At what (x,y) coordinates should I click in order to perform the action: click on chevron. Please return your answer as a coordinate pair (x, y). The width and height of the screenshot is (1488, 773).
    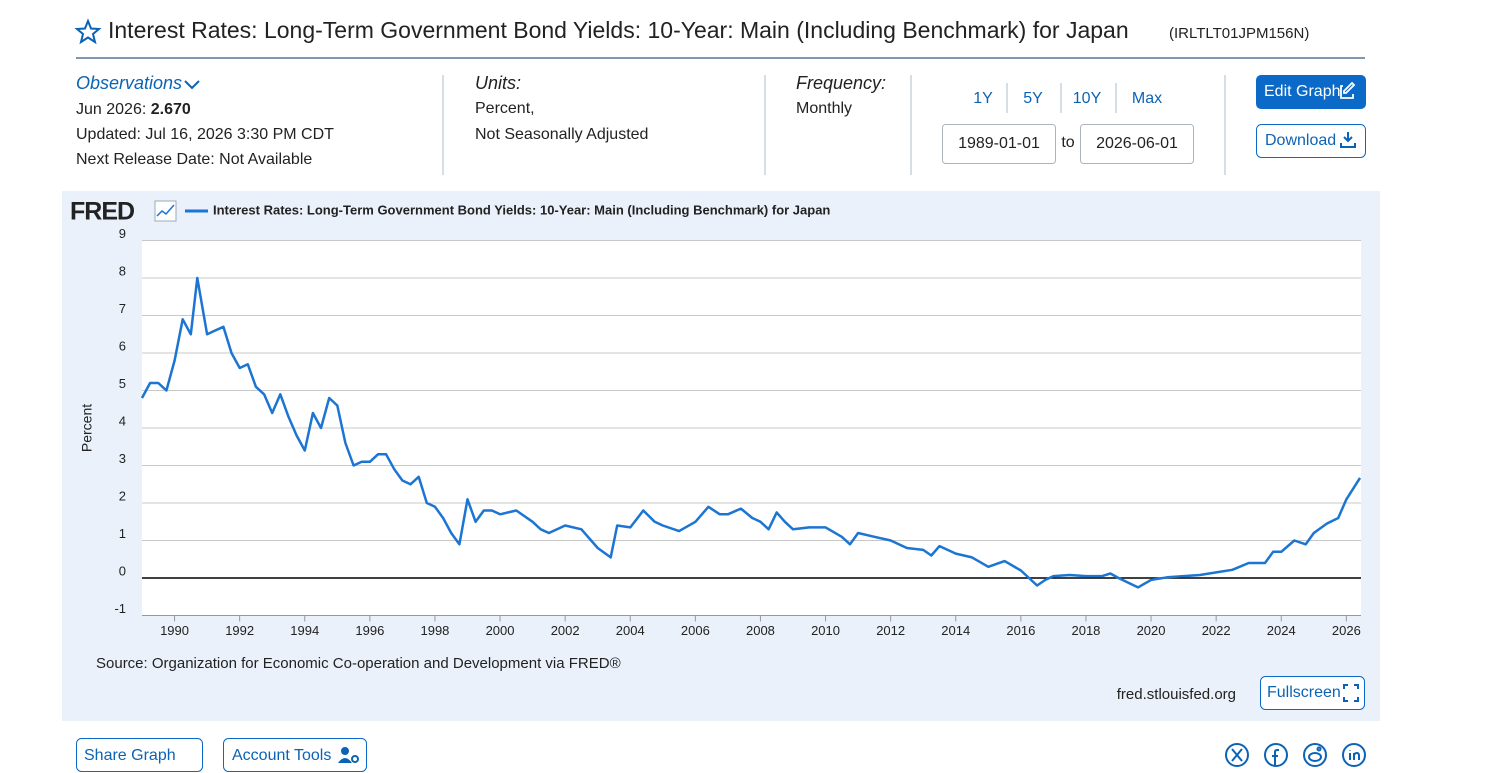
    Looking at the image, I should click on (192, 85).